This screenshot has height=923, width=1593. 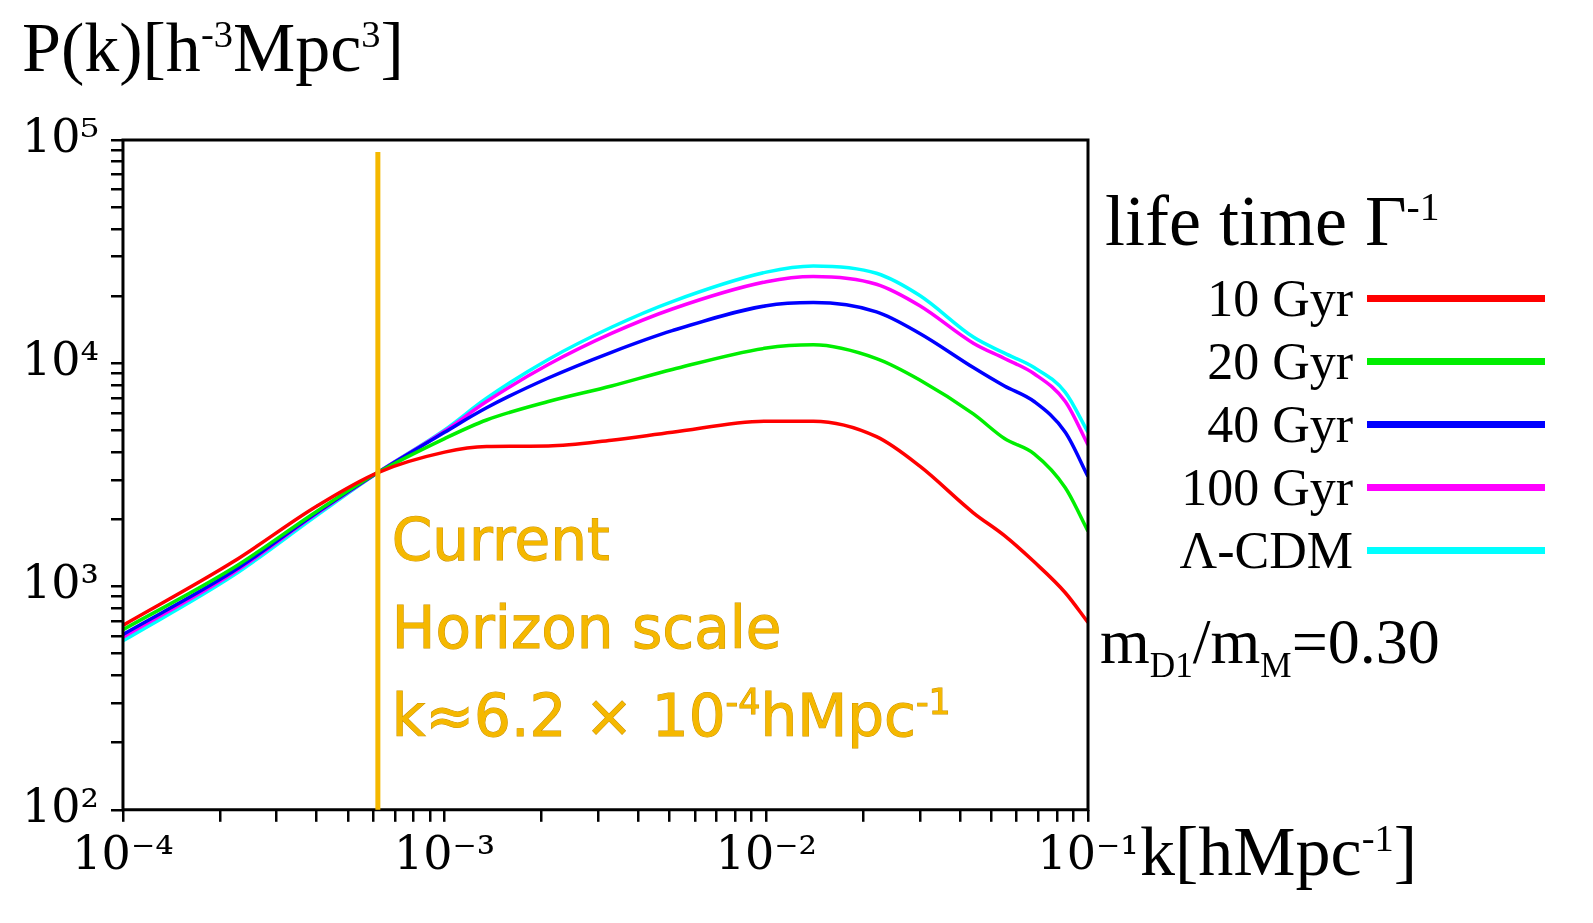 I want to click on text: m$_{D1}$/m$_{M}$=0.30, so click(x=1270, y=645).